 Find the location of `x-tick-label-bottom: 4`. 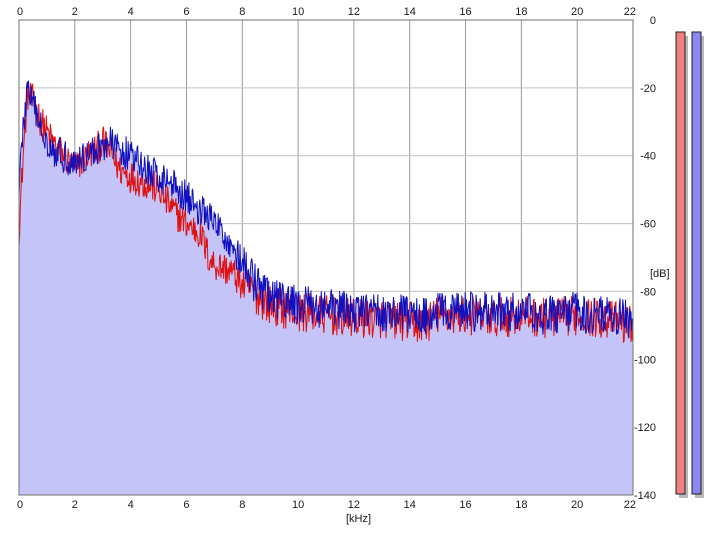

x-tick-label-bottom: 4 is located at coordinates (131, 505).